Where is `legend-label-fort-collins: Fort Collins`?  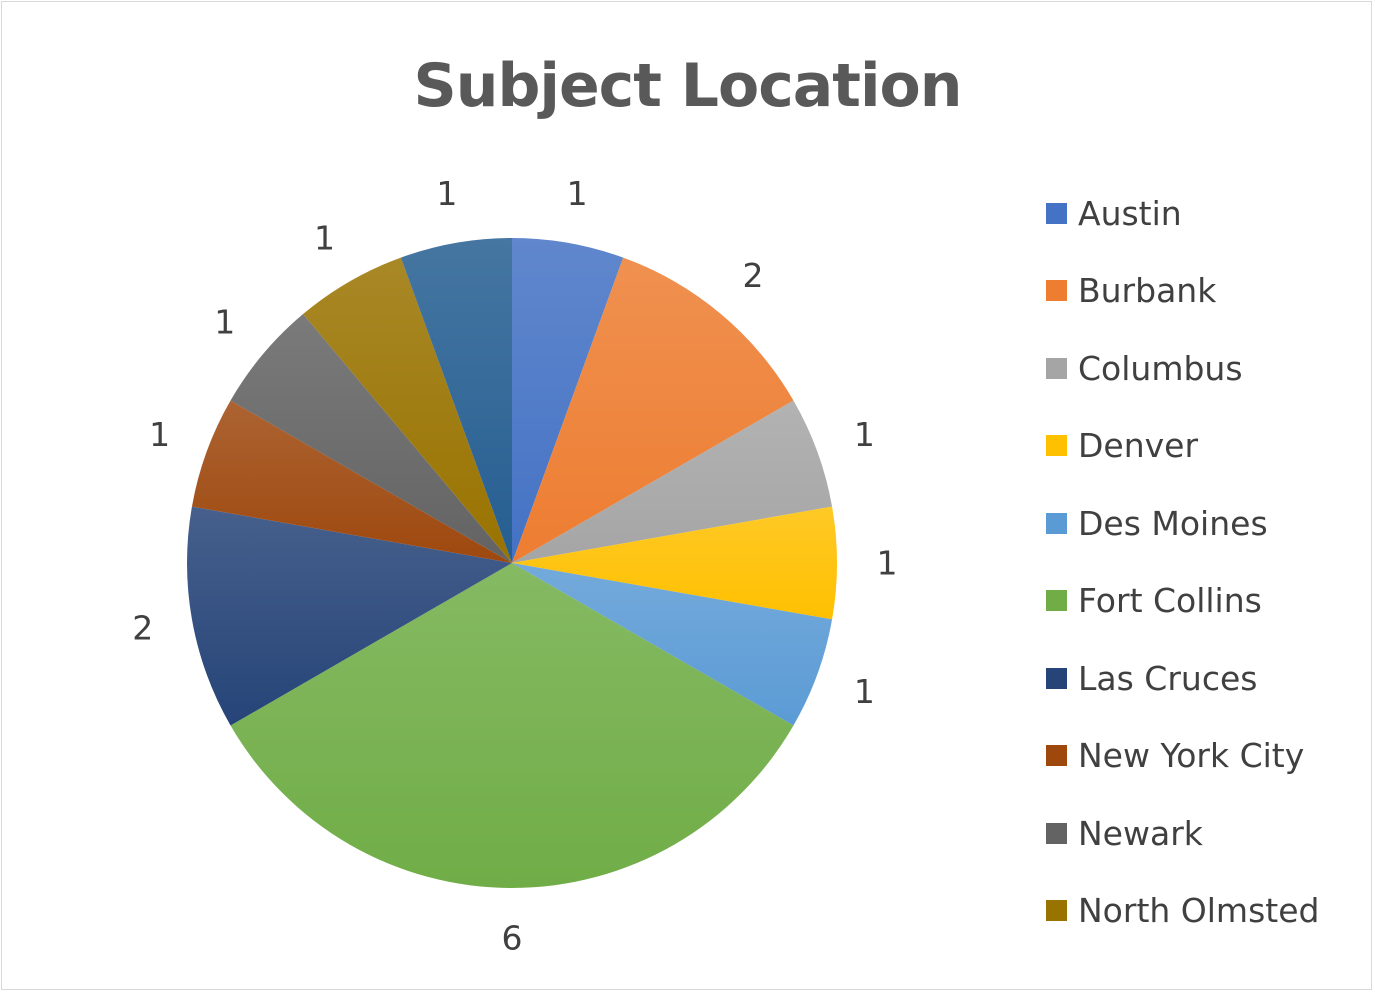
legend-label-fort-collins: Fort Collins is located at coordinates (1170, 600).